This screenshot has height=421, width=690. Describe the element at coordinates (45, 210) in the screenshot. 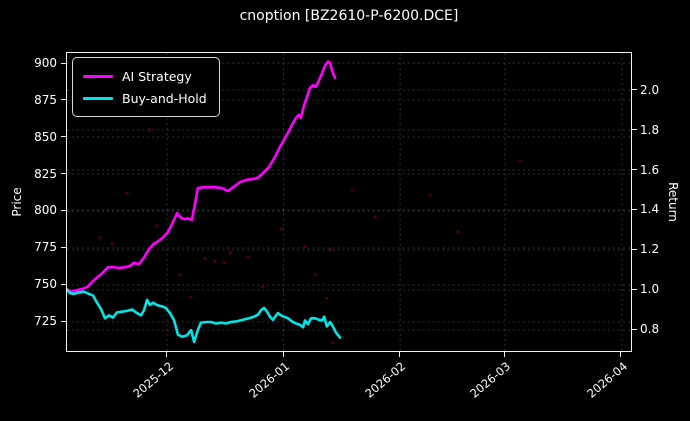

I see `y-tick-label-left: 800` at that location.